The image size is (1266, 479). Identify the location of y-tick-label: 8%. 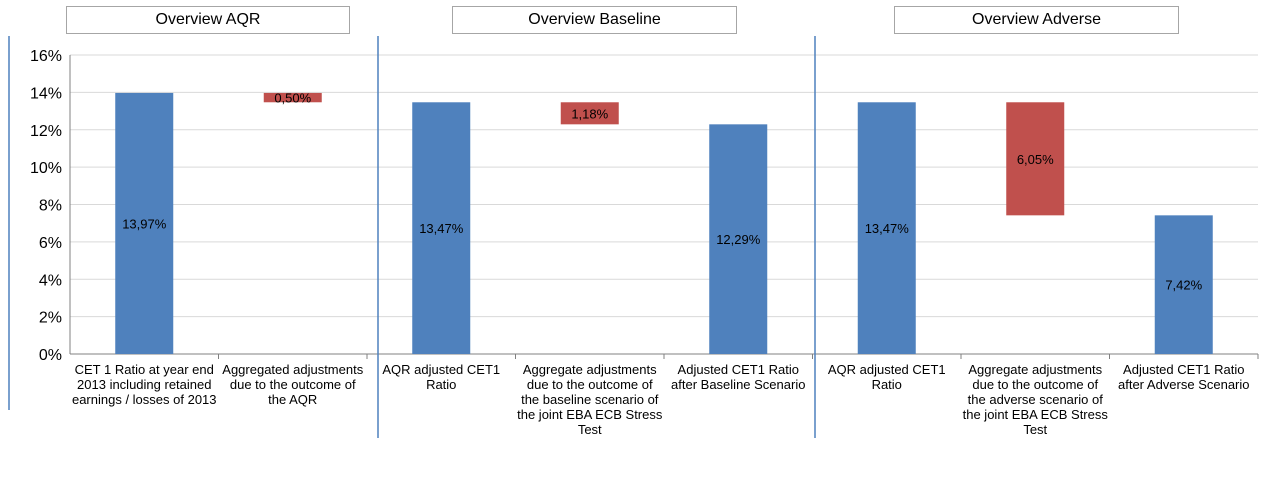
(50, 206).